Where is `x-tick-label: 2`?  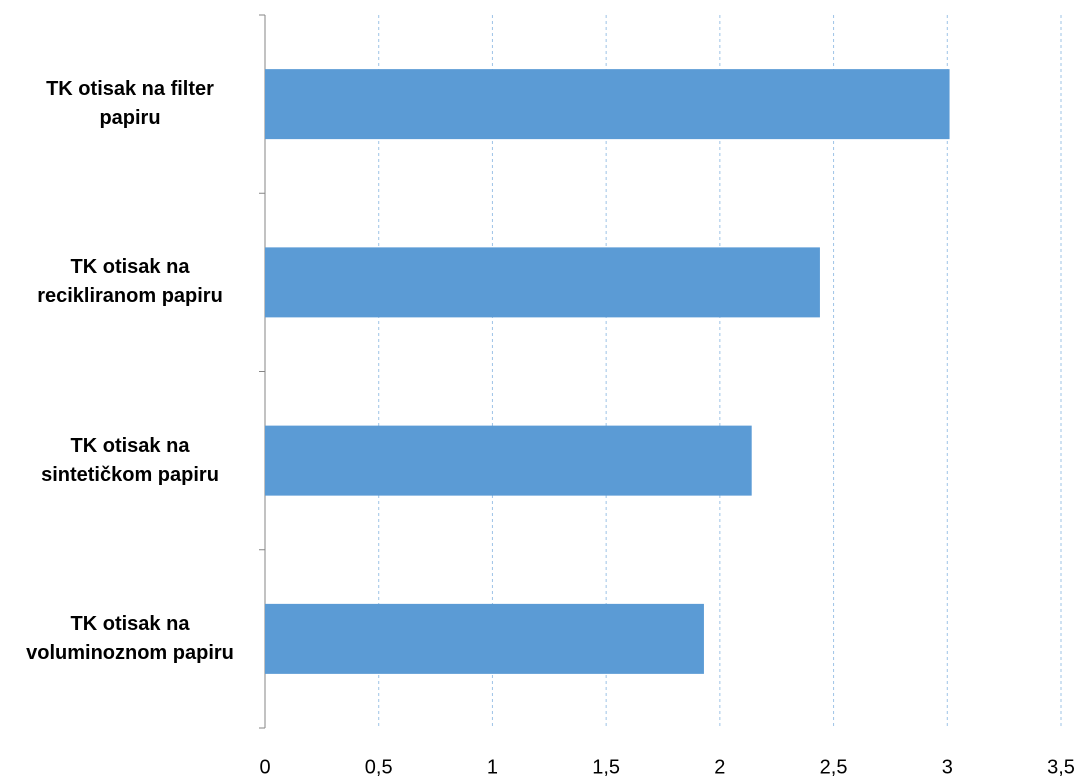
x-tick-label: 2 is located at coordinates (719, 767).